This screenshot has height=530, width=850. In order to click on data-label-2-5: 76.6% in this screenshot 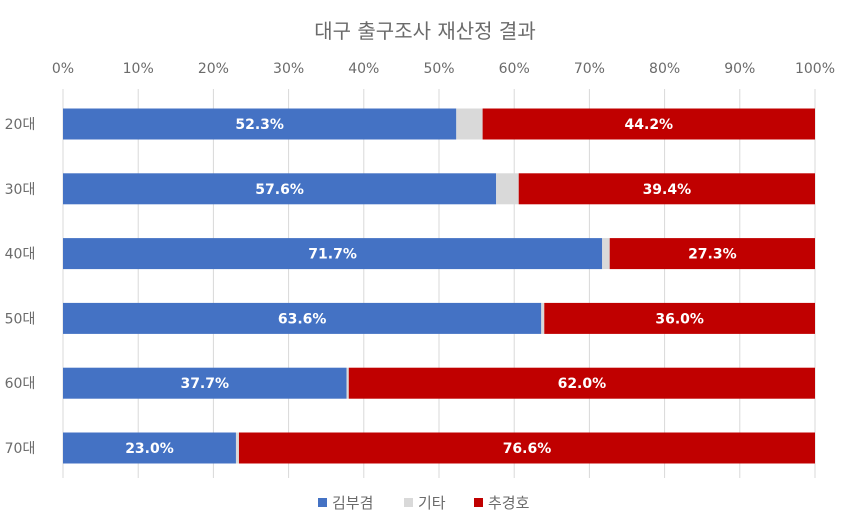, I will do `click(527, 449)`.